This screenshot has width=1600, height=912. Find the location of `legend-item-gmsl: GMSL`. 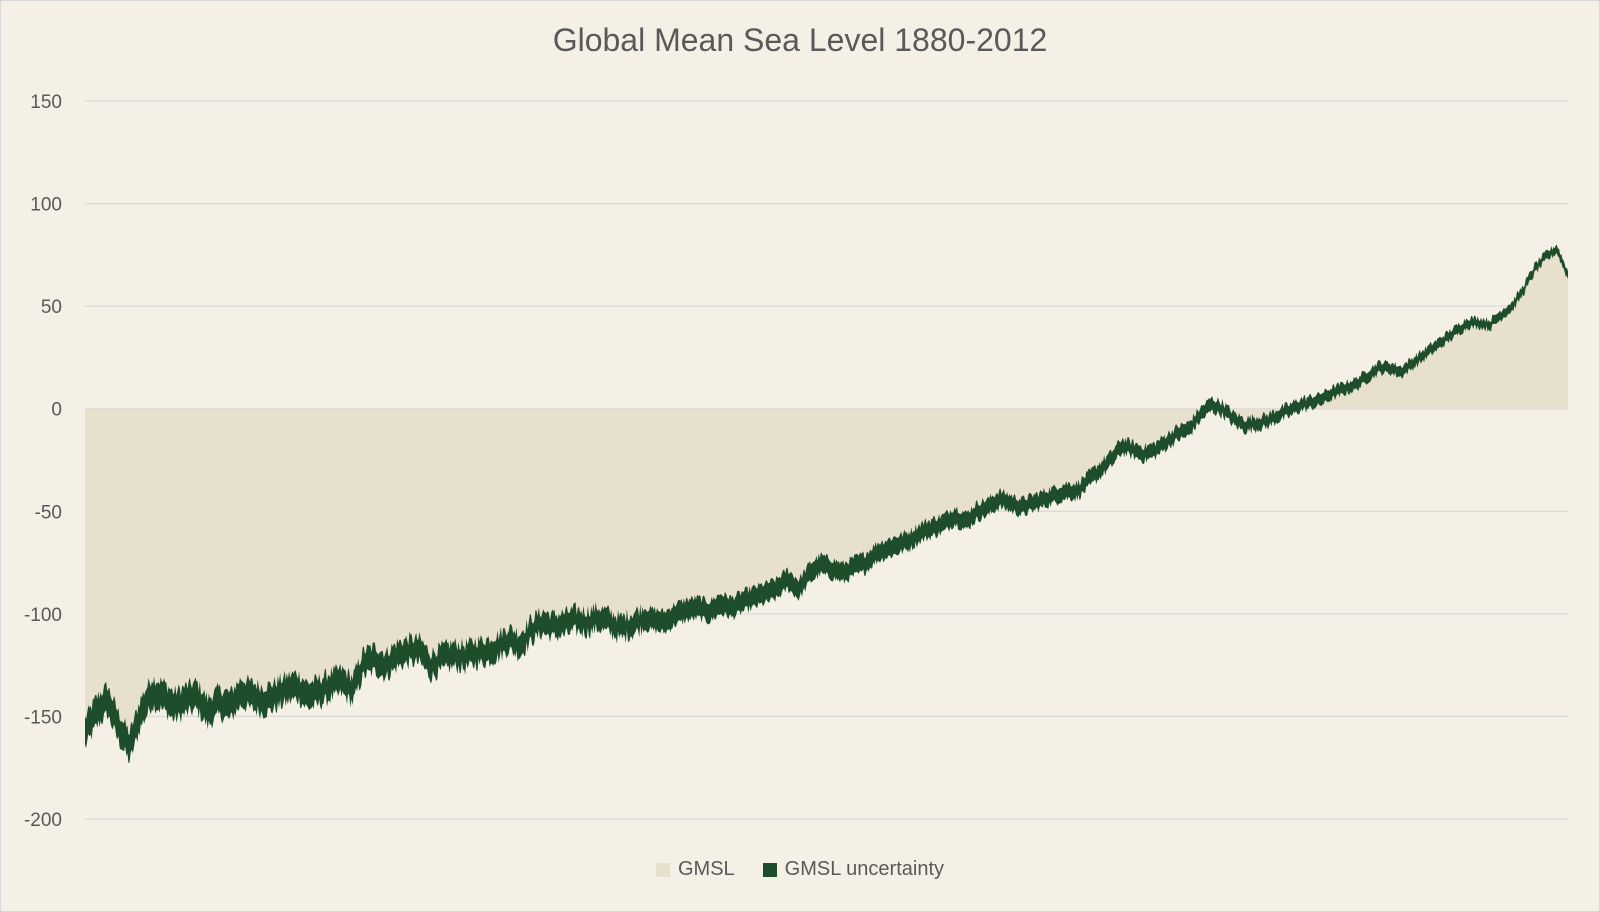

legend-item-gmsl: GMSL is located at coordinates (695, 869).